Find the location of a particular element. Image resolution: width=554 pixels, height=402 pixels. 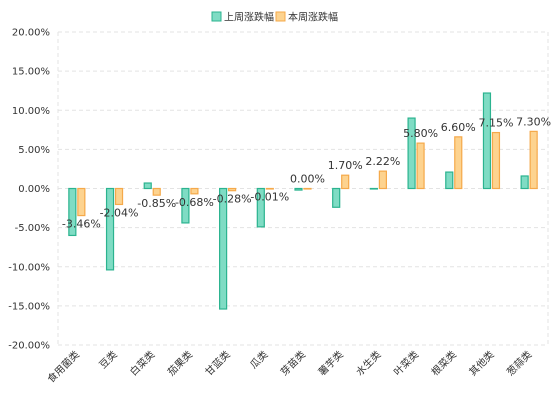

data-label: 5.80% is located at coordinates (420, 133).